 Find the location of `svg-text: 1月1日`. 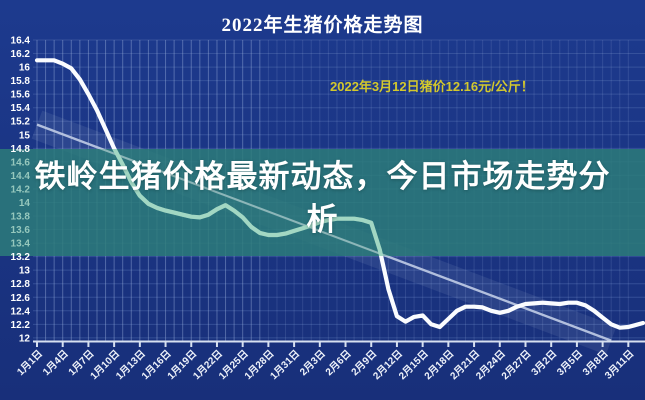

svg-text: 1月1日 is located at coordinates (30, 363).